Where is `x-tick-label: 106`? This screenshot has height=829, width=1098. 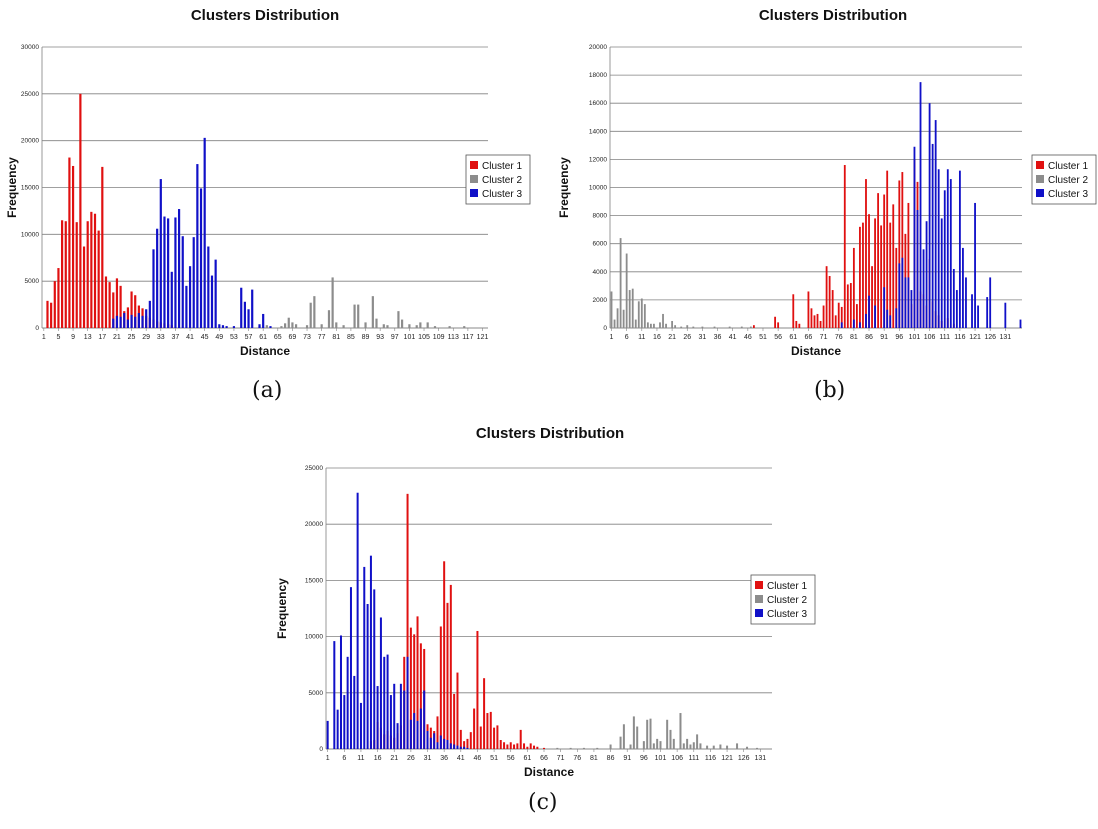
x-tick-label: 106 is located at coordinates (930, 337).